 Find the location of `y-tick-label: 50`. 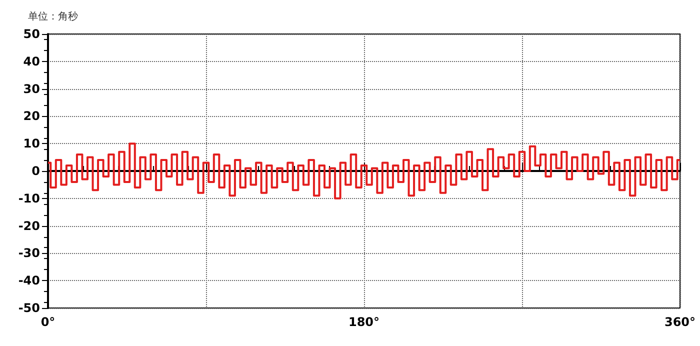

y-tick-label: 50 is located at coordinates (31, 34).